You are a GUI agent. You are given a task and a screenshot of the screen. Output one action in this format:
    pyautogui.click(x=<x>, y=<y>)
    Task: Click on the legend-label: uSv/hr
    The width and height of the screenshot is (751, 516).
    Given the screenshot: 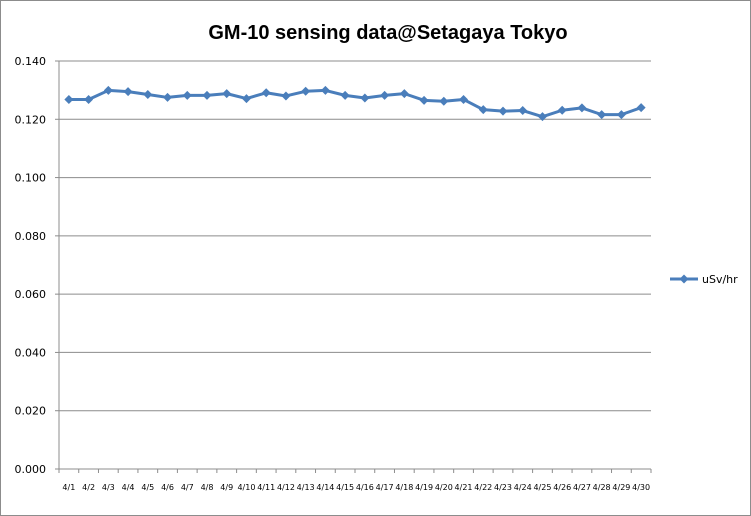 What is the action you would take?
    pyautogui.click(x=720, y=279)
    